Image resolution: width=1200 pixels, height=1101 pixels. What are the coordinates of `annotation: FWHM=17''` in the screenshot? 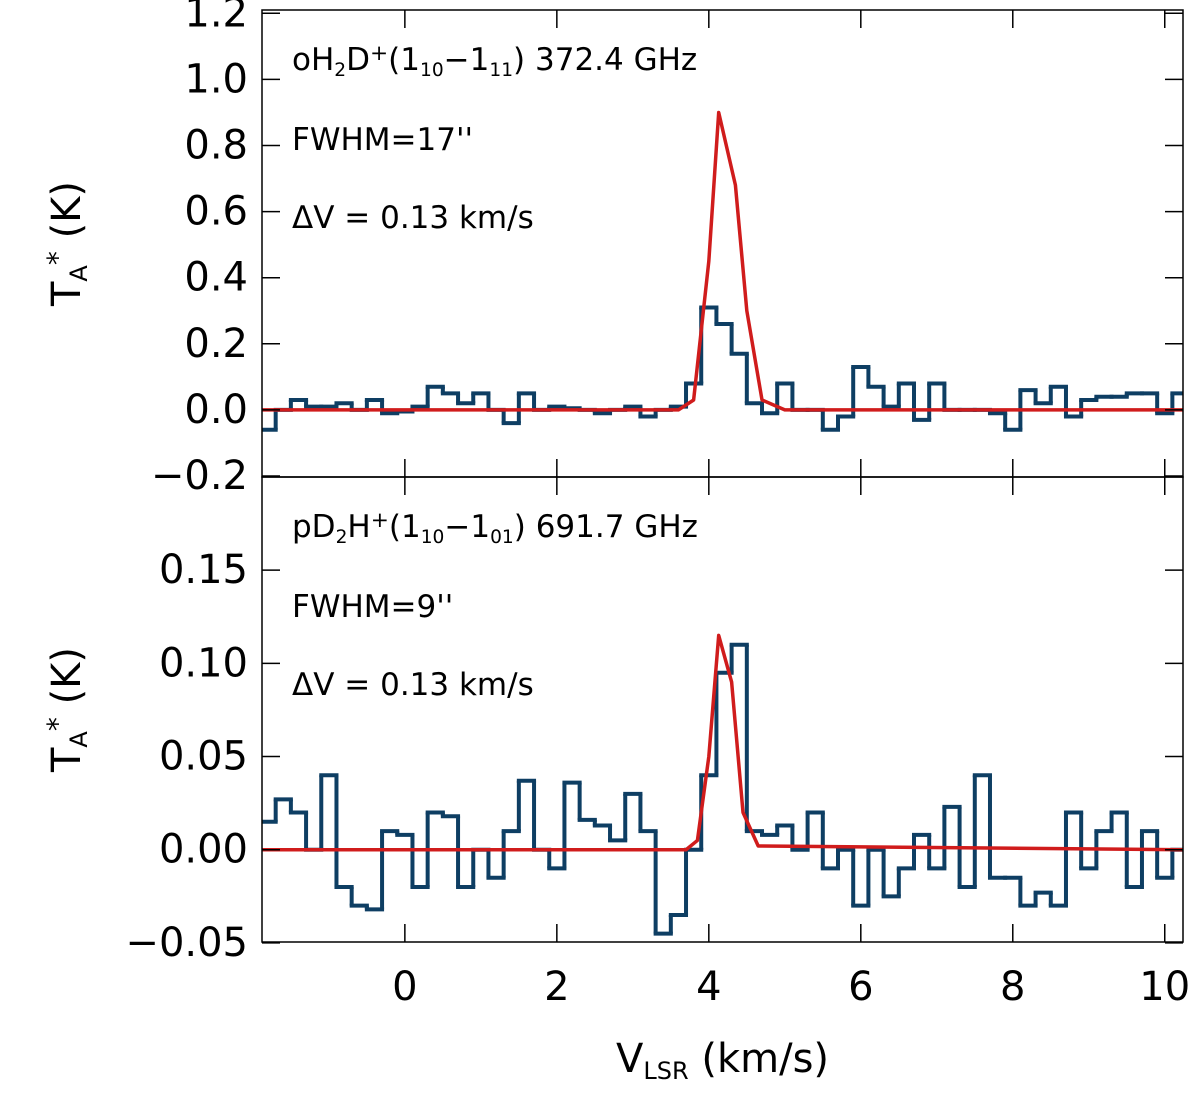 It's located at (382, 140).